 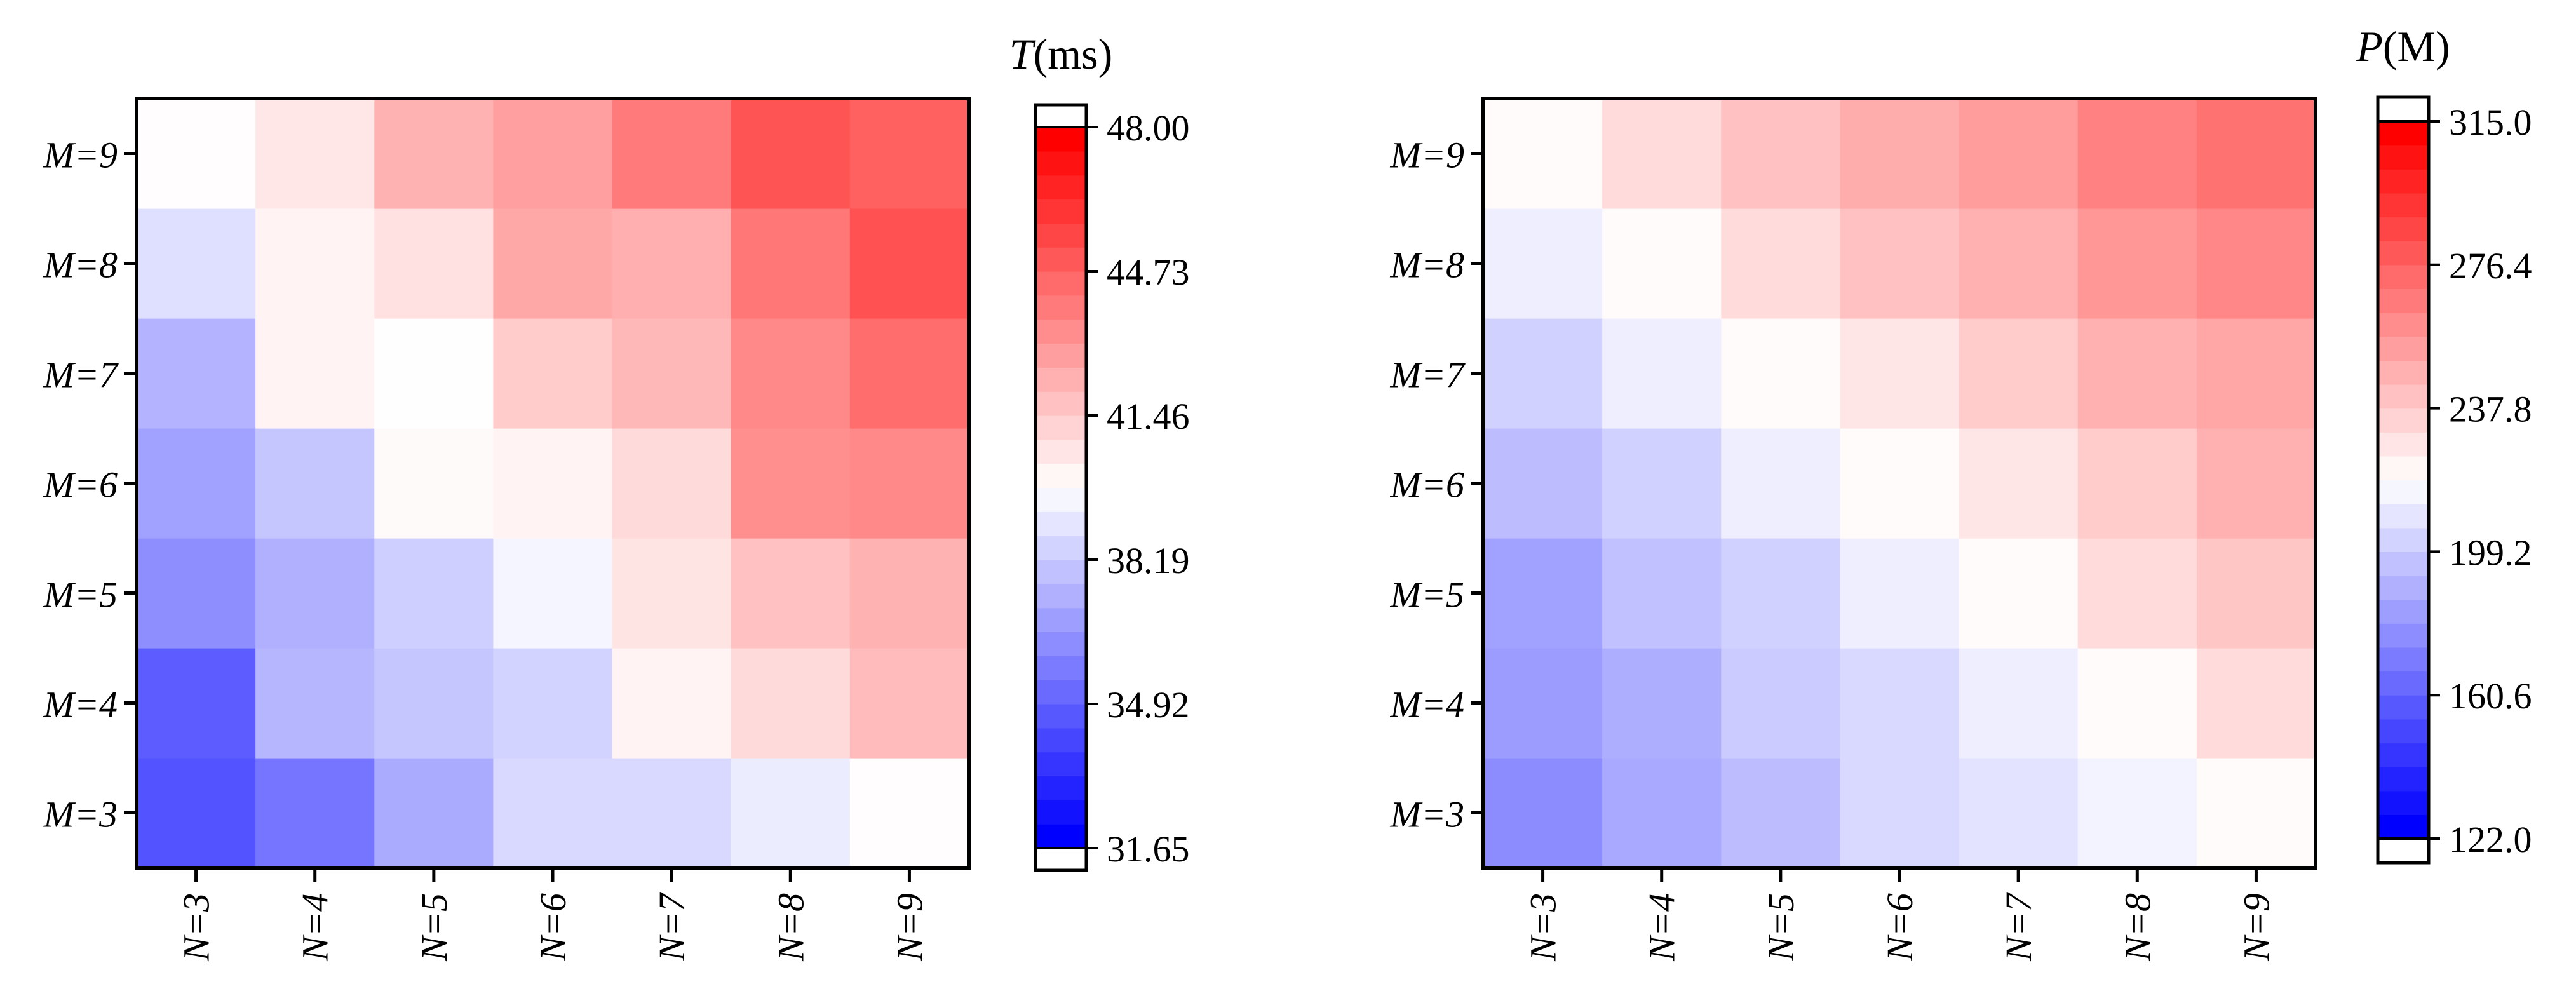 I want to click on left-cell-M=8-N=8, so click(x=791, y=263).